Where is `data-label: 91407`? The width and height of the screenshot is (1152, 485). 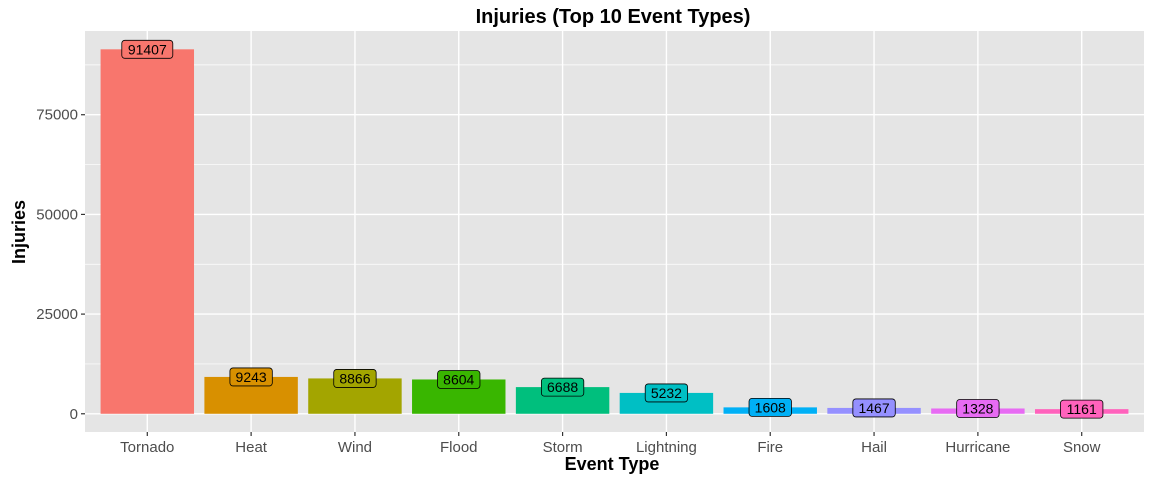 data-label: 91407 is located at coordinates (147, 49).